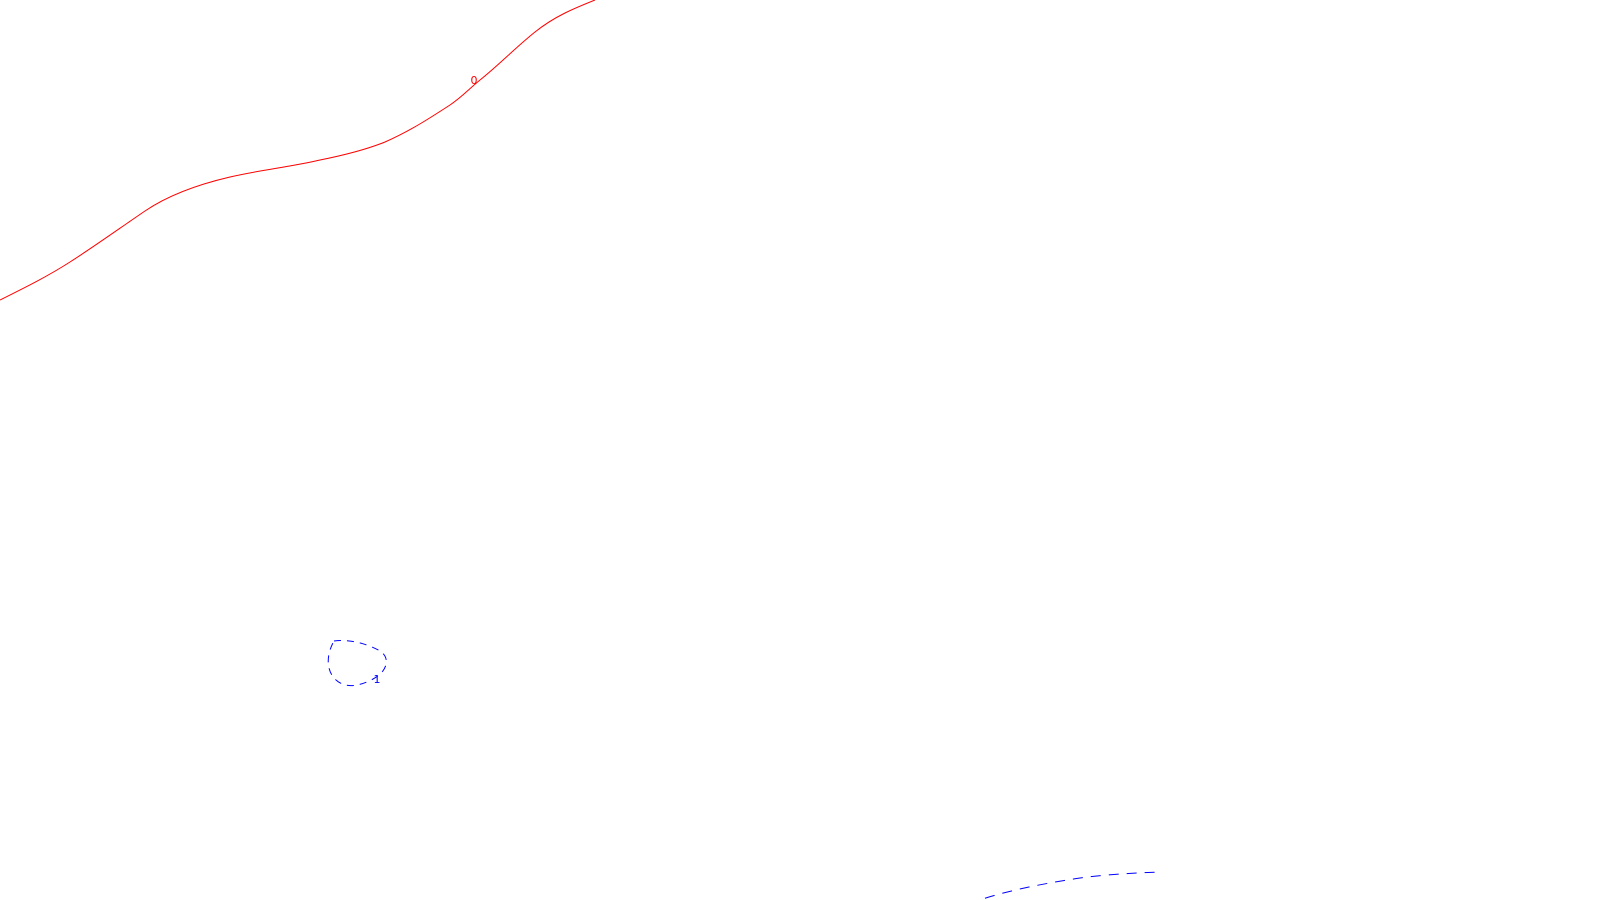 The width and height of the screenshot is (1600, 900). I want to click on contour-label-zero: 0, so click(474, 80).